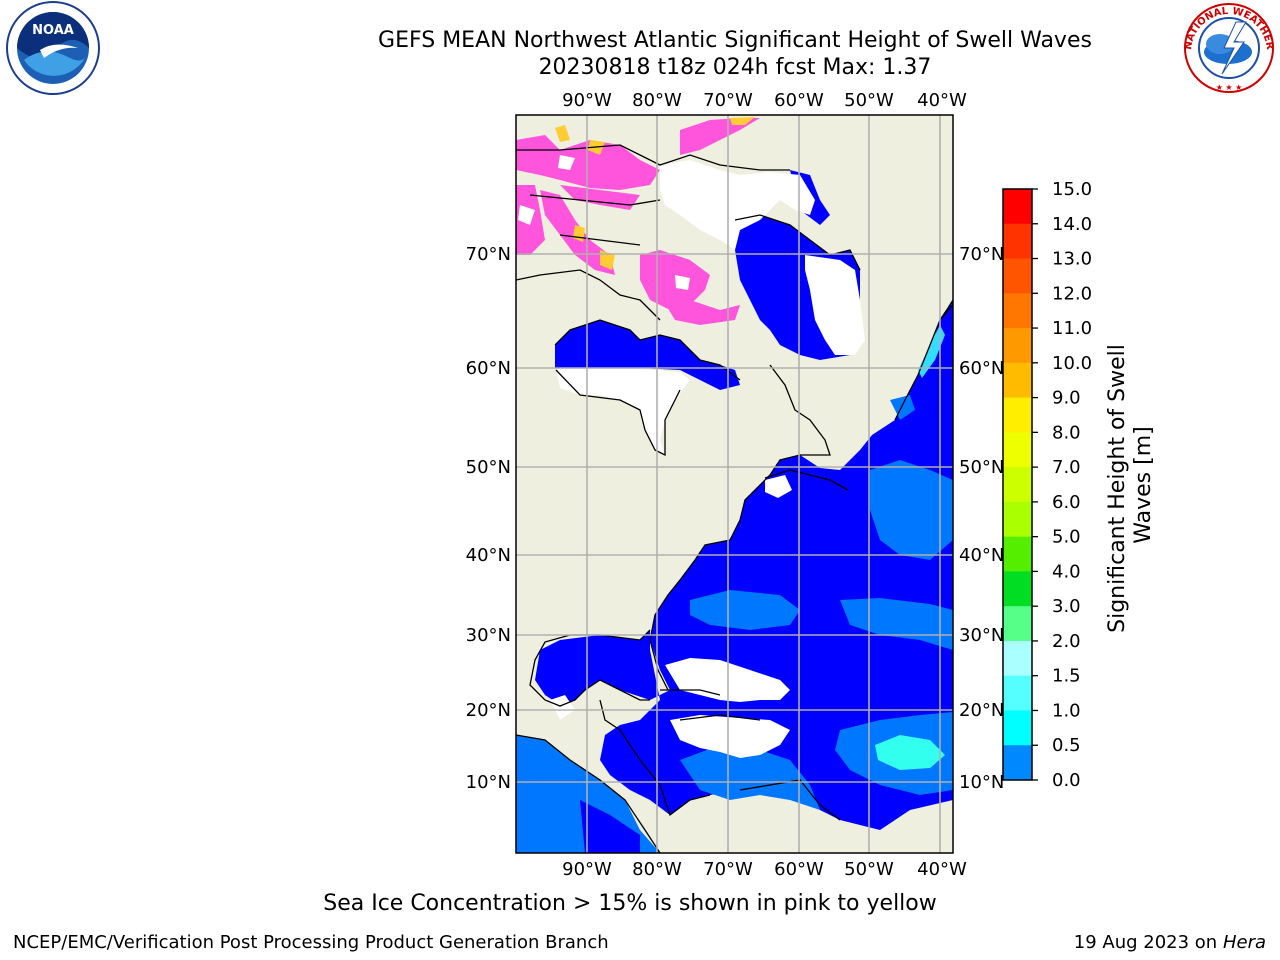 This screenshot has height=960, width=1280. Describe the element at coordinates (488, 254) in the screenshot. I see `lat-label-left: 70°N` at that location.